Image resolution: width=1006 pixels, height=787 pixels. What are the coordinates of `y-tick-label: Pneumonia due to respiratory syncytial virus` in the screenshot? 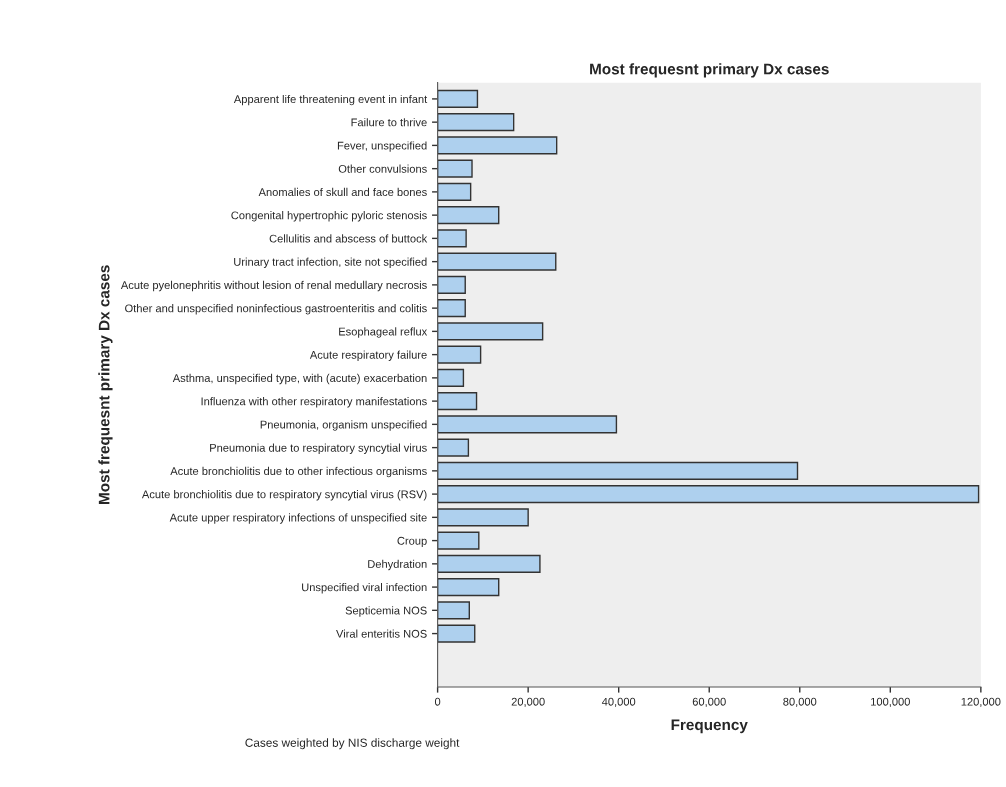 It's located at (318, 448).